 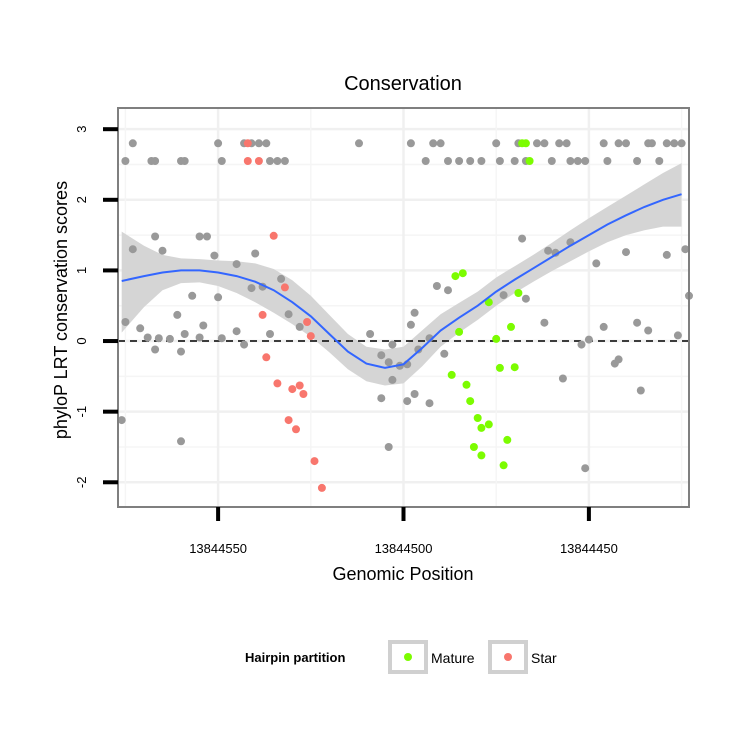 What do you see at coordinates (61, 310) in the screenshot?
I see `y-axis-title: phyloP LRT conservation scores` at bounding box center [61, 310].